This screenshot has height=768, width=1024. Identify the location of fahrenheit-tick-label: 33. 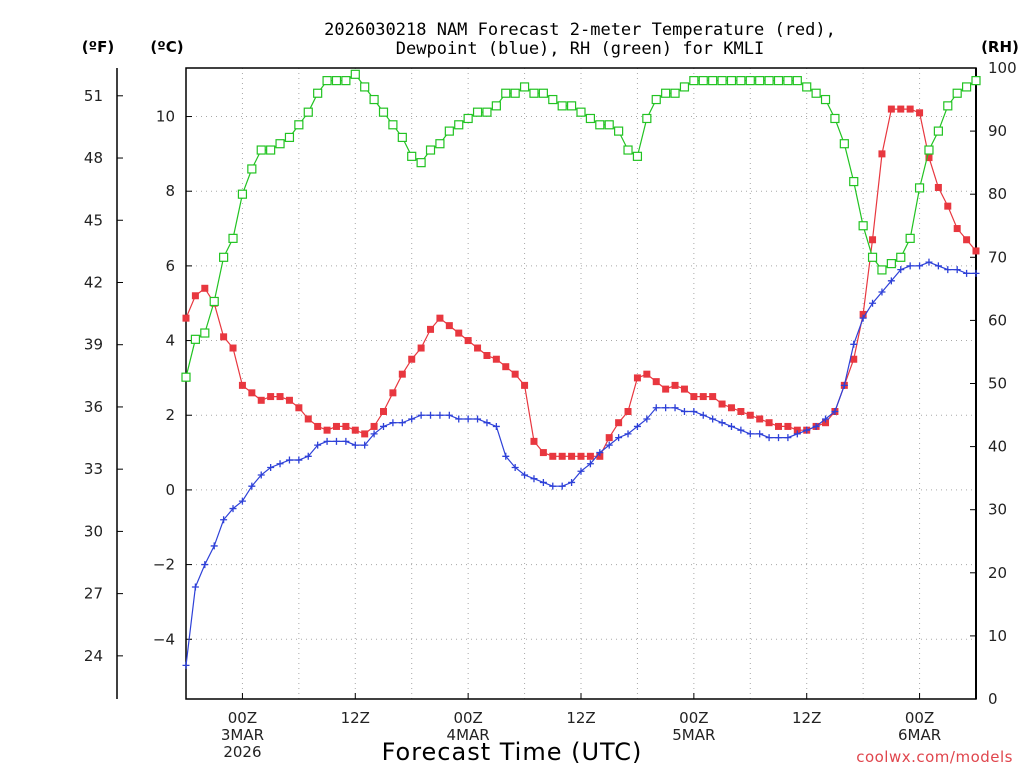
(93, 469).